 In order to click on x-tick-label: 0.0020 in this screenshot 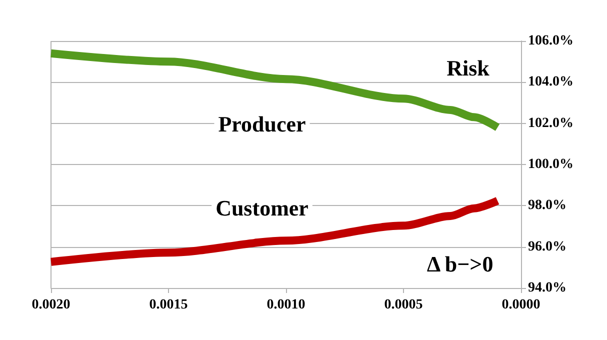, I will do `click(51, 305)`.